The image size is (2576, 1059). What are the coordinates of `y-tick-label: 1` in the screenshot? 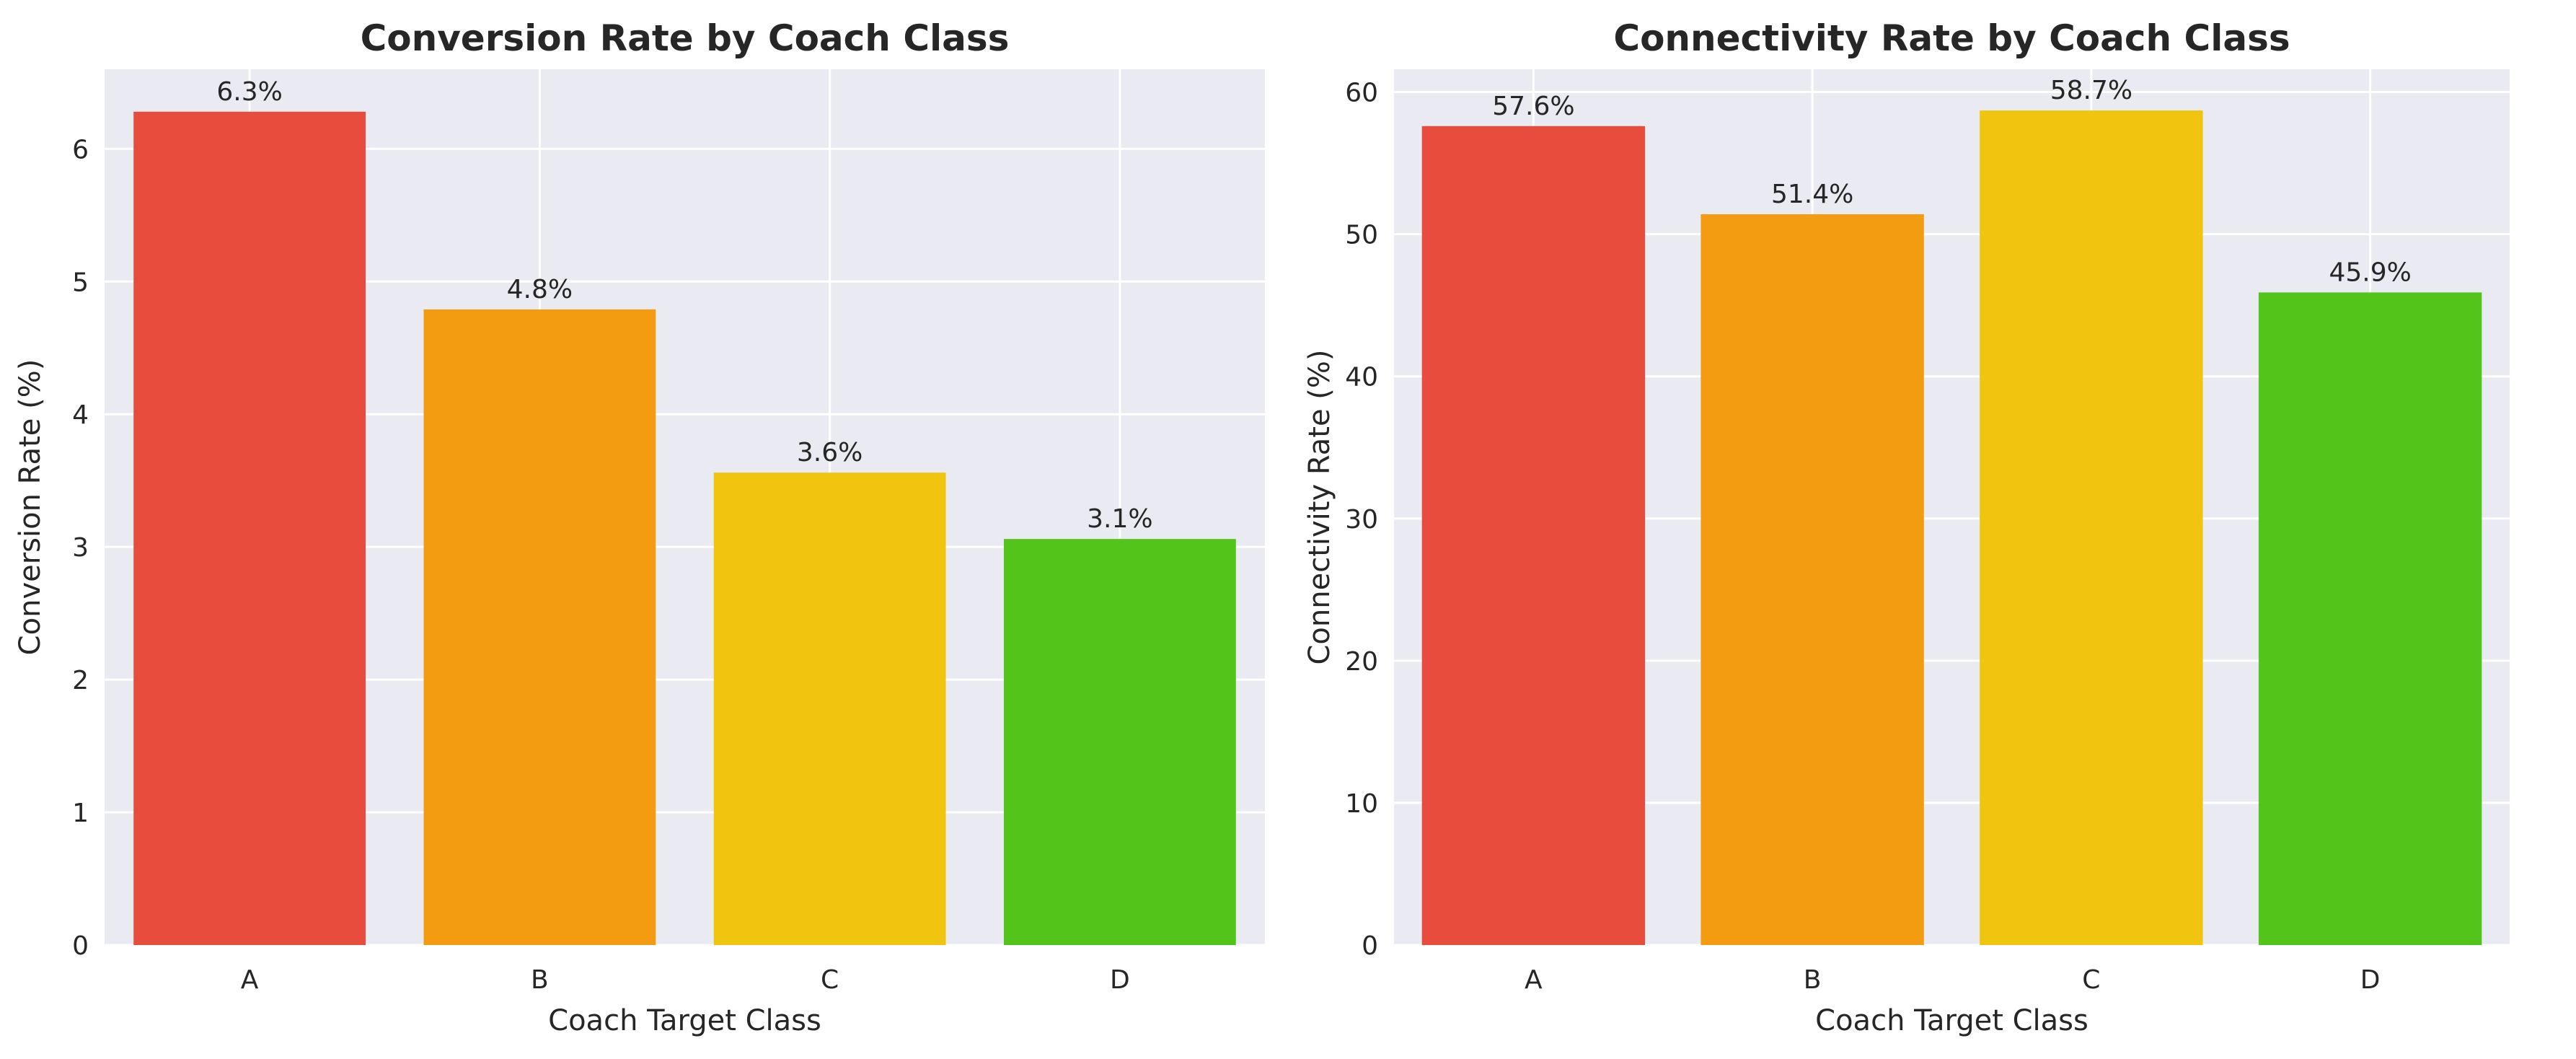 It's located at (80, 813).